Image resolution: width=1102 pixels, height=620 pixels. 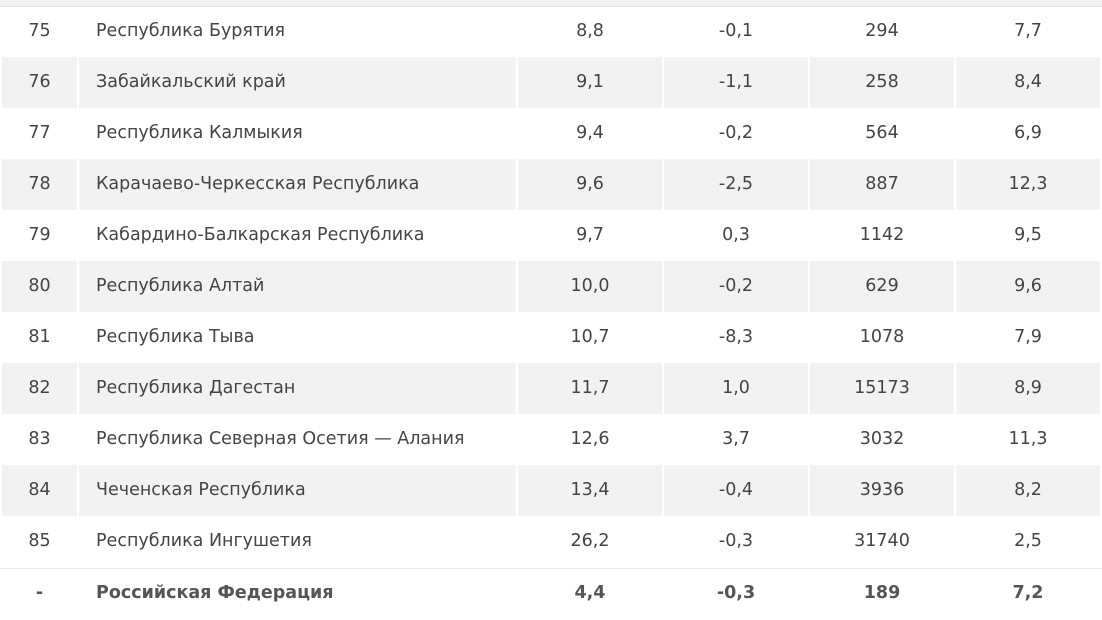 I want to click on total-row: - Российская Федерация 4,4 -0,3 189 7,2, so click(x=551, y=594).